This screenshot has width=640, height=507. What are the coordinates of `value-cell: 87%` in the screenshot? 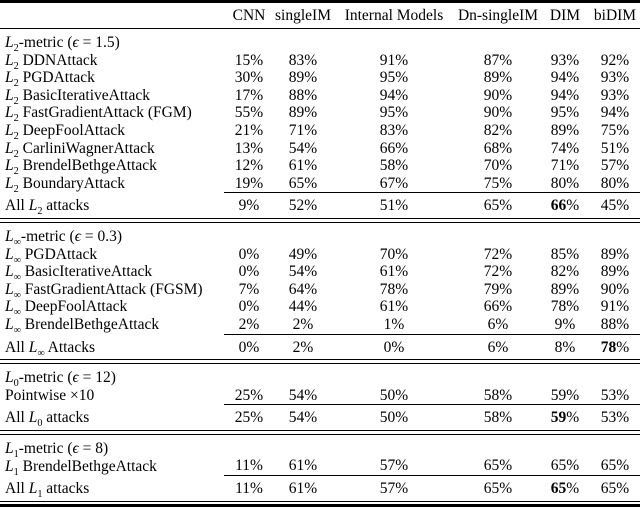 It's located at (498, 60).